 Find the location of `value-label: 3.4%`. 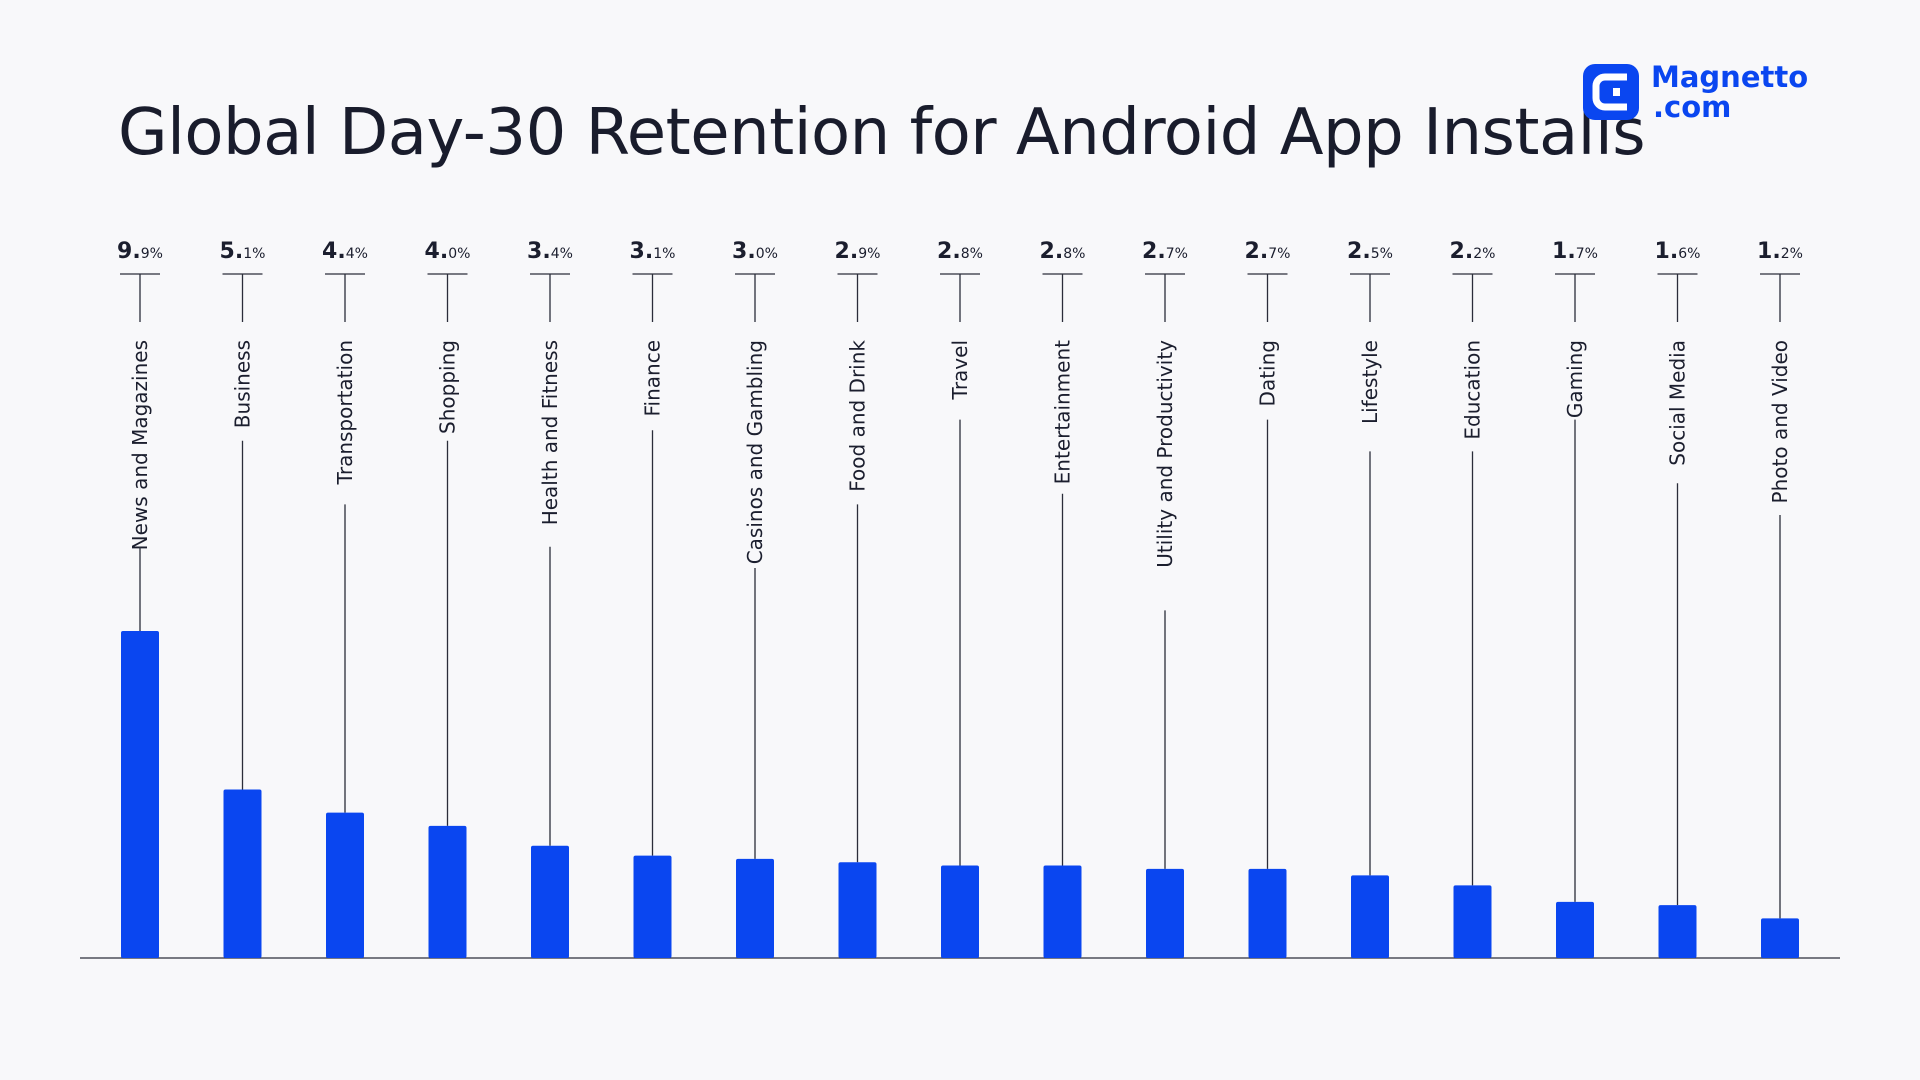

value-label: 3.4% is located at coordinates (550, 251).